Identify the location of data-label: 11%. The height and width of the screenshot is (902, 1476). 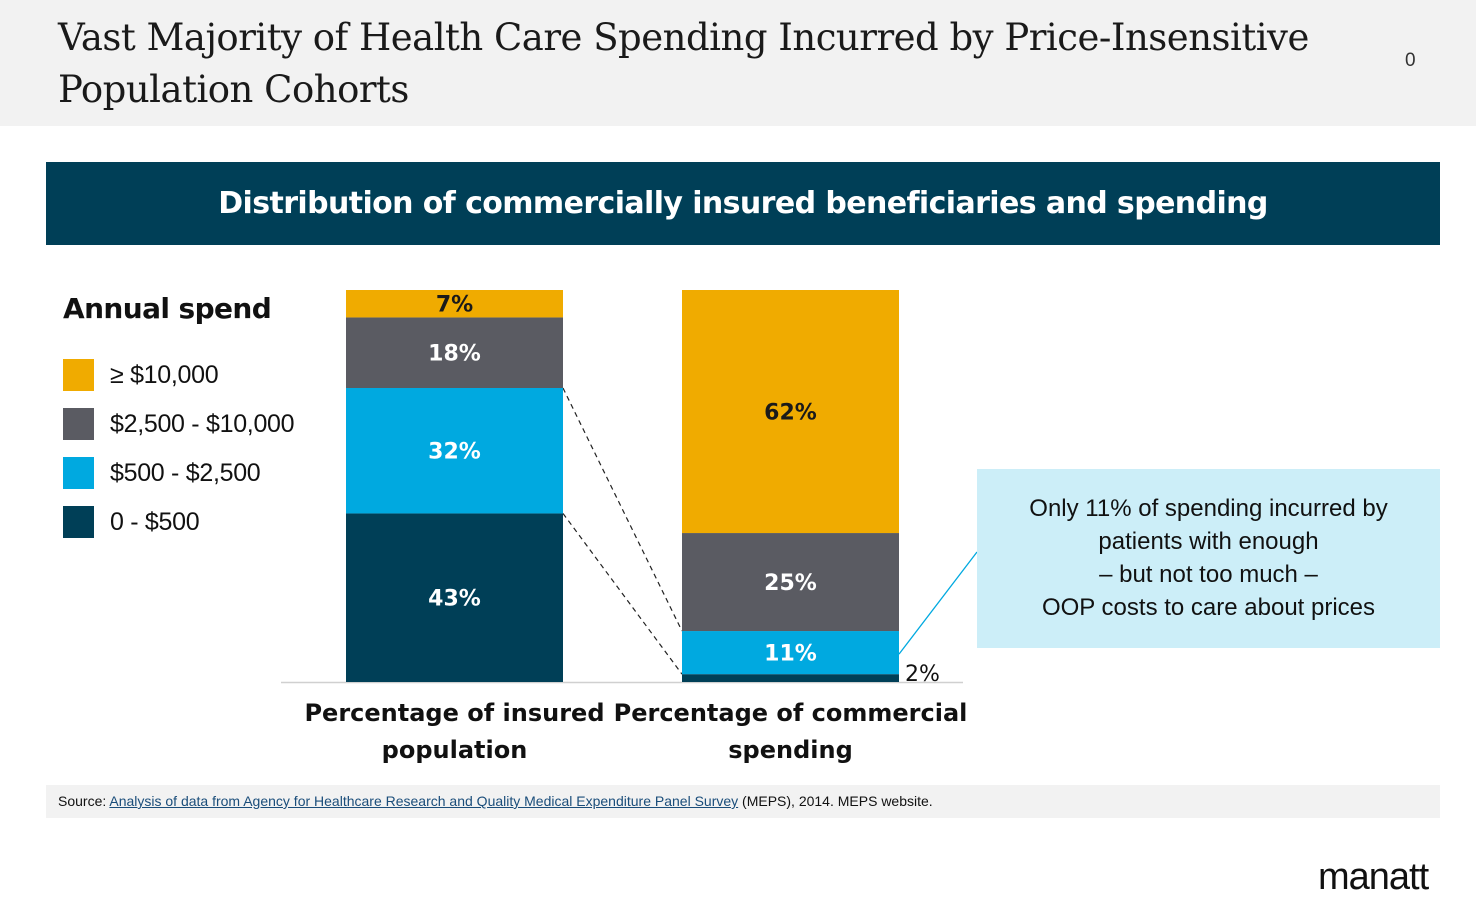
(790, 654).